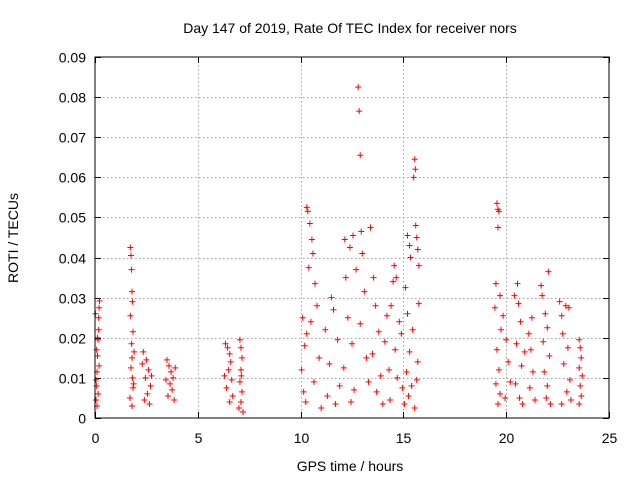 This screenshot has height=480, width=640. What do you see at coordinates (199, 438) in the screenshot?
I see `x-tick-label: 5` at bounding box center [199, 438].